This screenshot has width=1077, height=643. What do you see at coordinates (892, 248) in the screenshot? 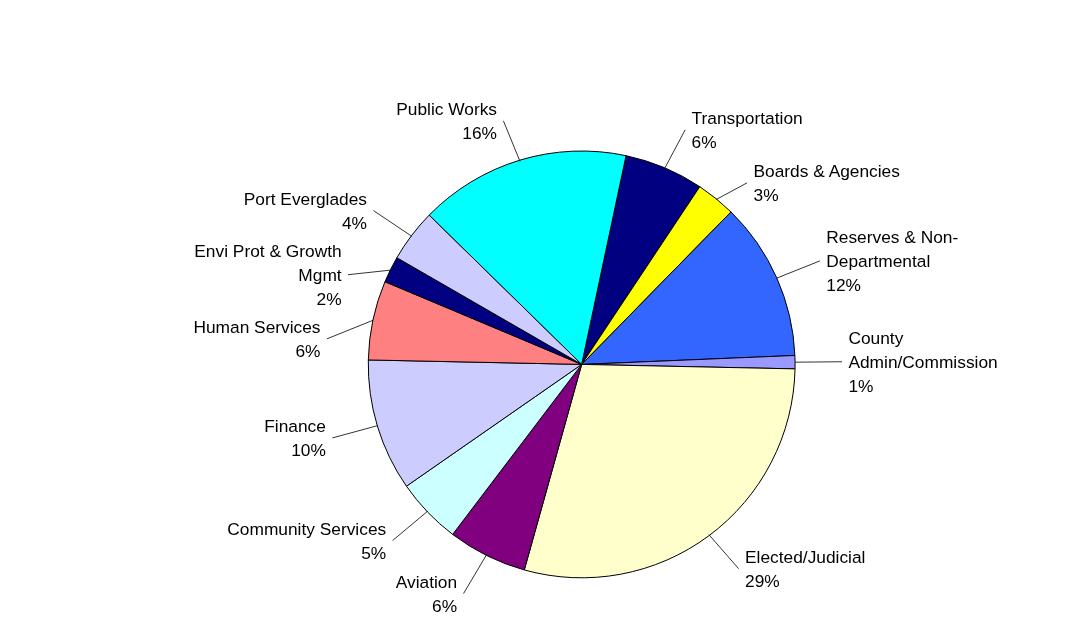
I see `slice-label: Reserves & Non-Departmental` at bounding box center [892, 248].